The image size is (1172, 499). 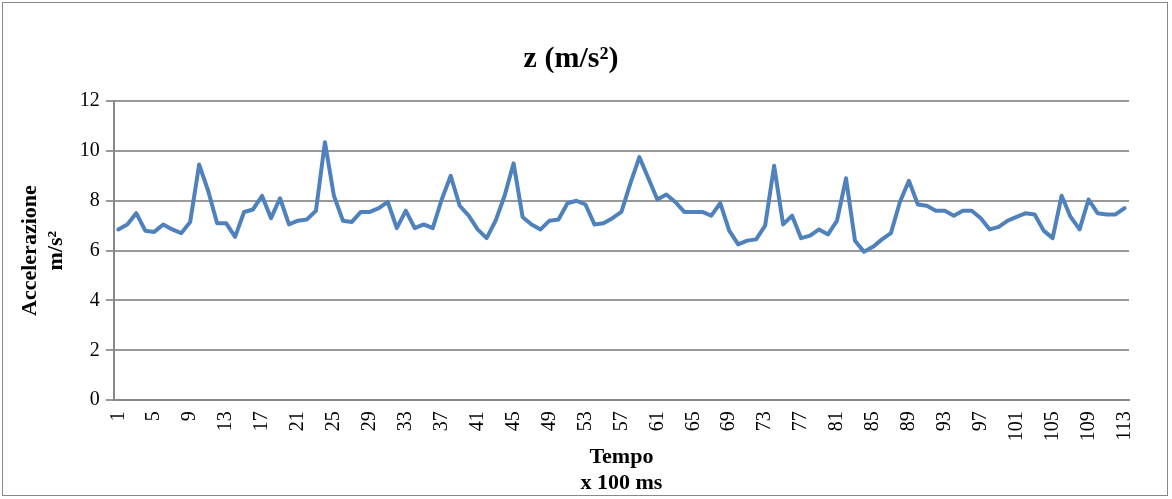 What do you see at coordinates (1014, 426) in the screenshot?
I see `x-tick-label: 101` at bounding box center [1014, 426].